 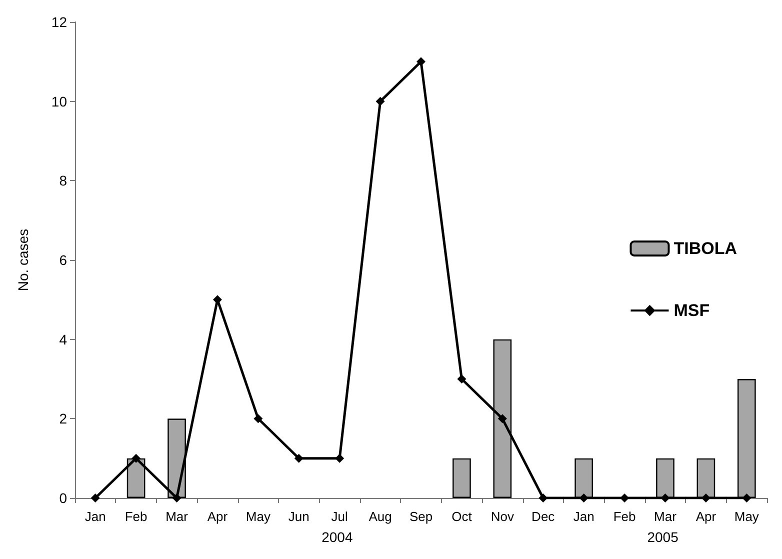 I want to click on x-tick-label: Jun, so click(x=299, y=516).